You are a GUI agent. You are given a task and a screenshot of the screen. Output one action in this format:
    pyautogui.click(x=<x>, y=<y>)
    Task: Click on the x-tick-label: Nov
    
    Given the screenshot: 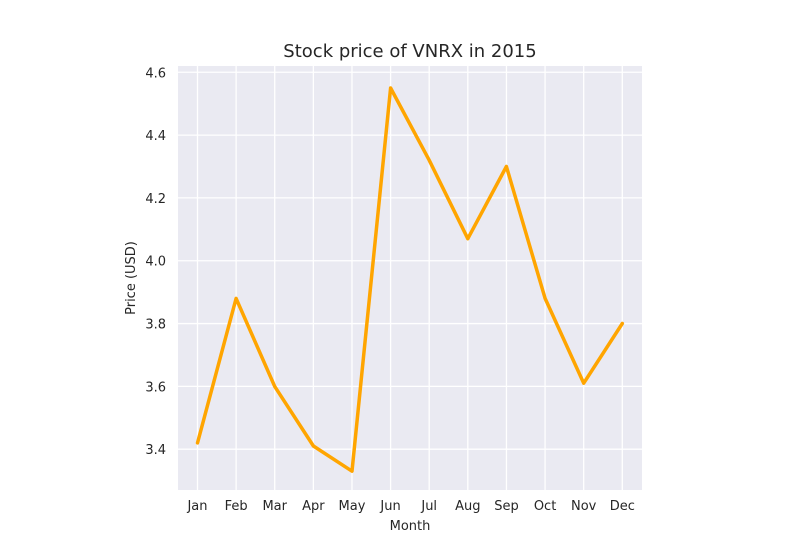 What is the action you would take?
    pyautogui.click(x=584, y=506)
    